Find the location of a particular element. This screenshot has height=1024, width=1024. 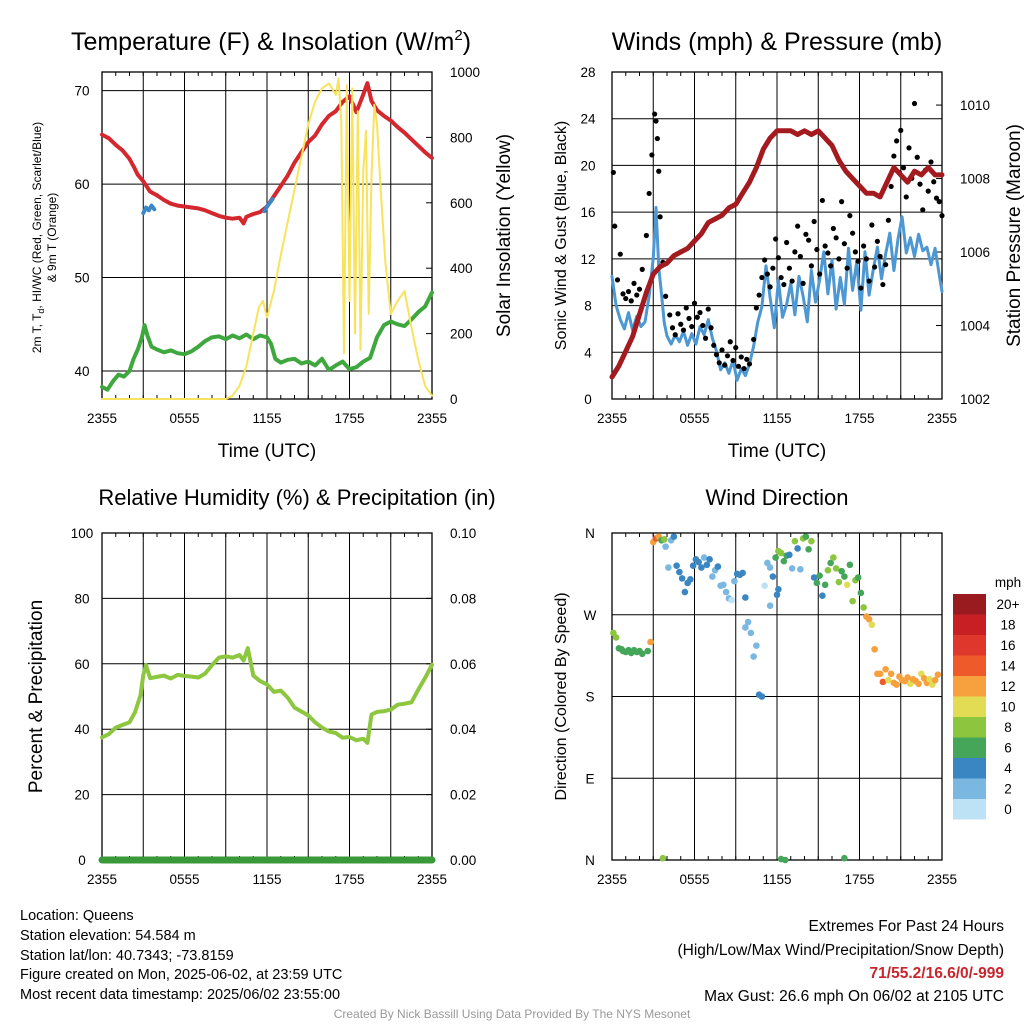

wind-x-tick-label: 1155 is located at coordinates (776, 418).